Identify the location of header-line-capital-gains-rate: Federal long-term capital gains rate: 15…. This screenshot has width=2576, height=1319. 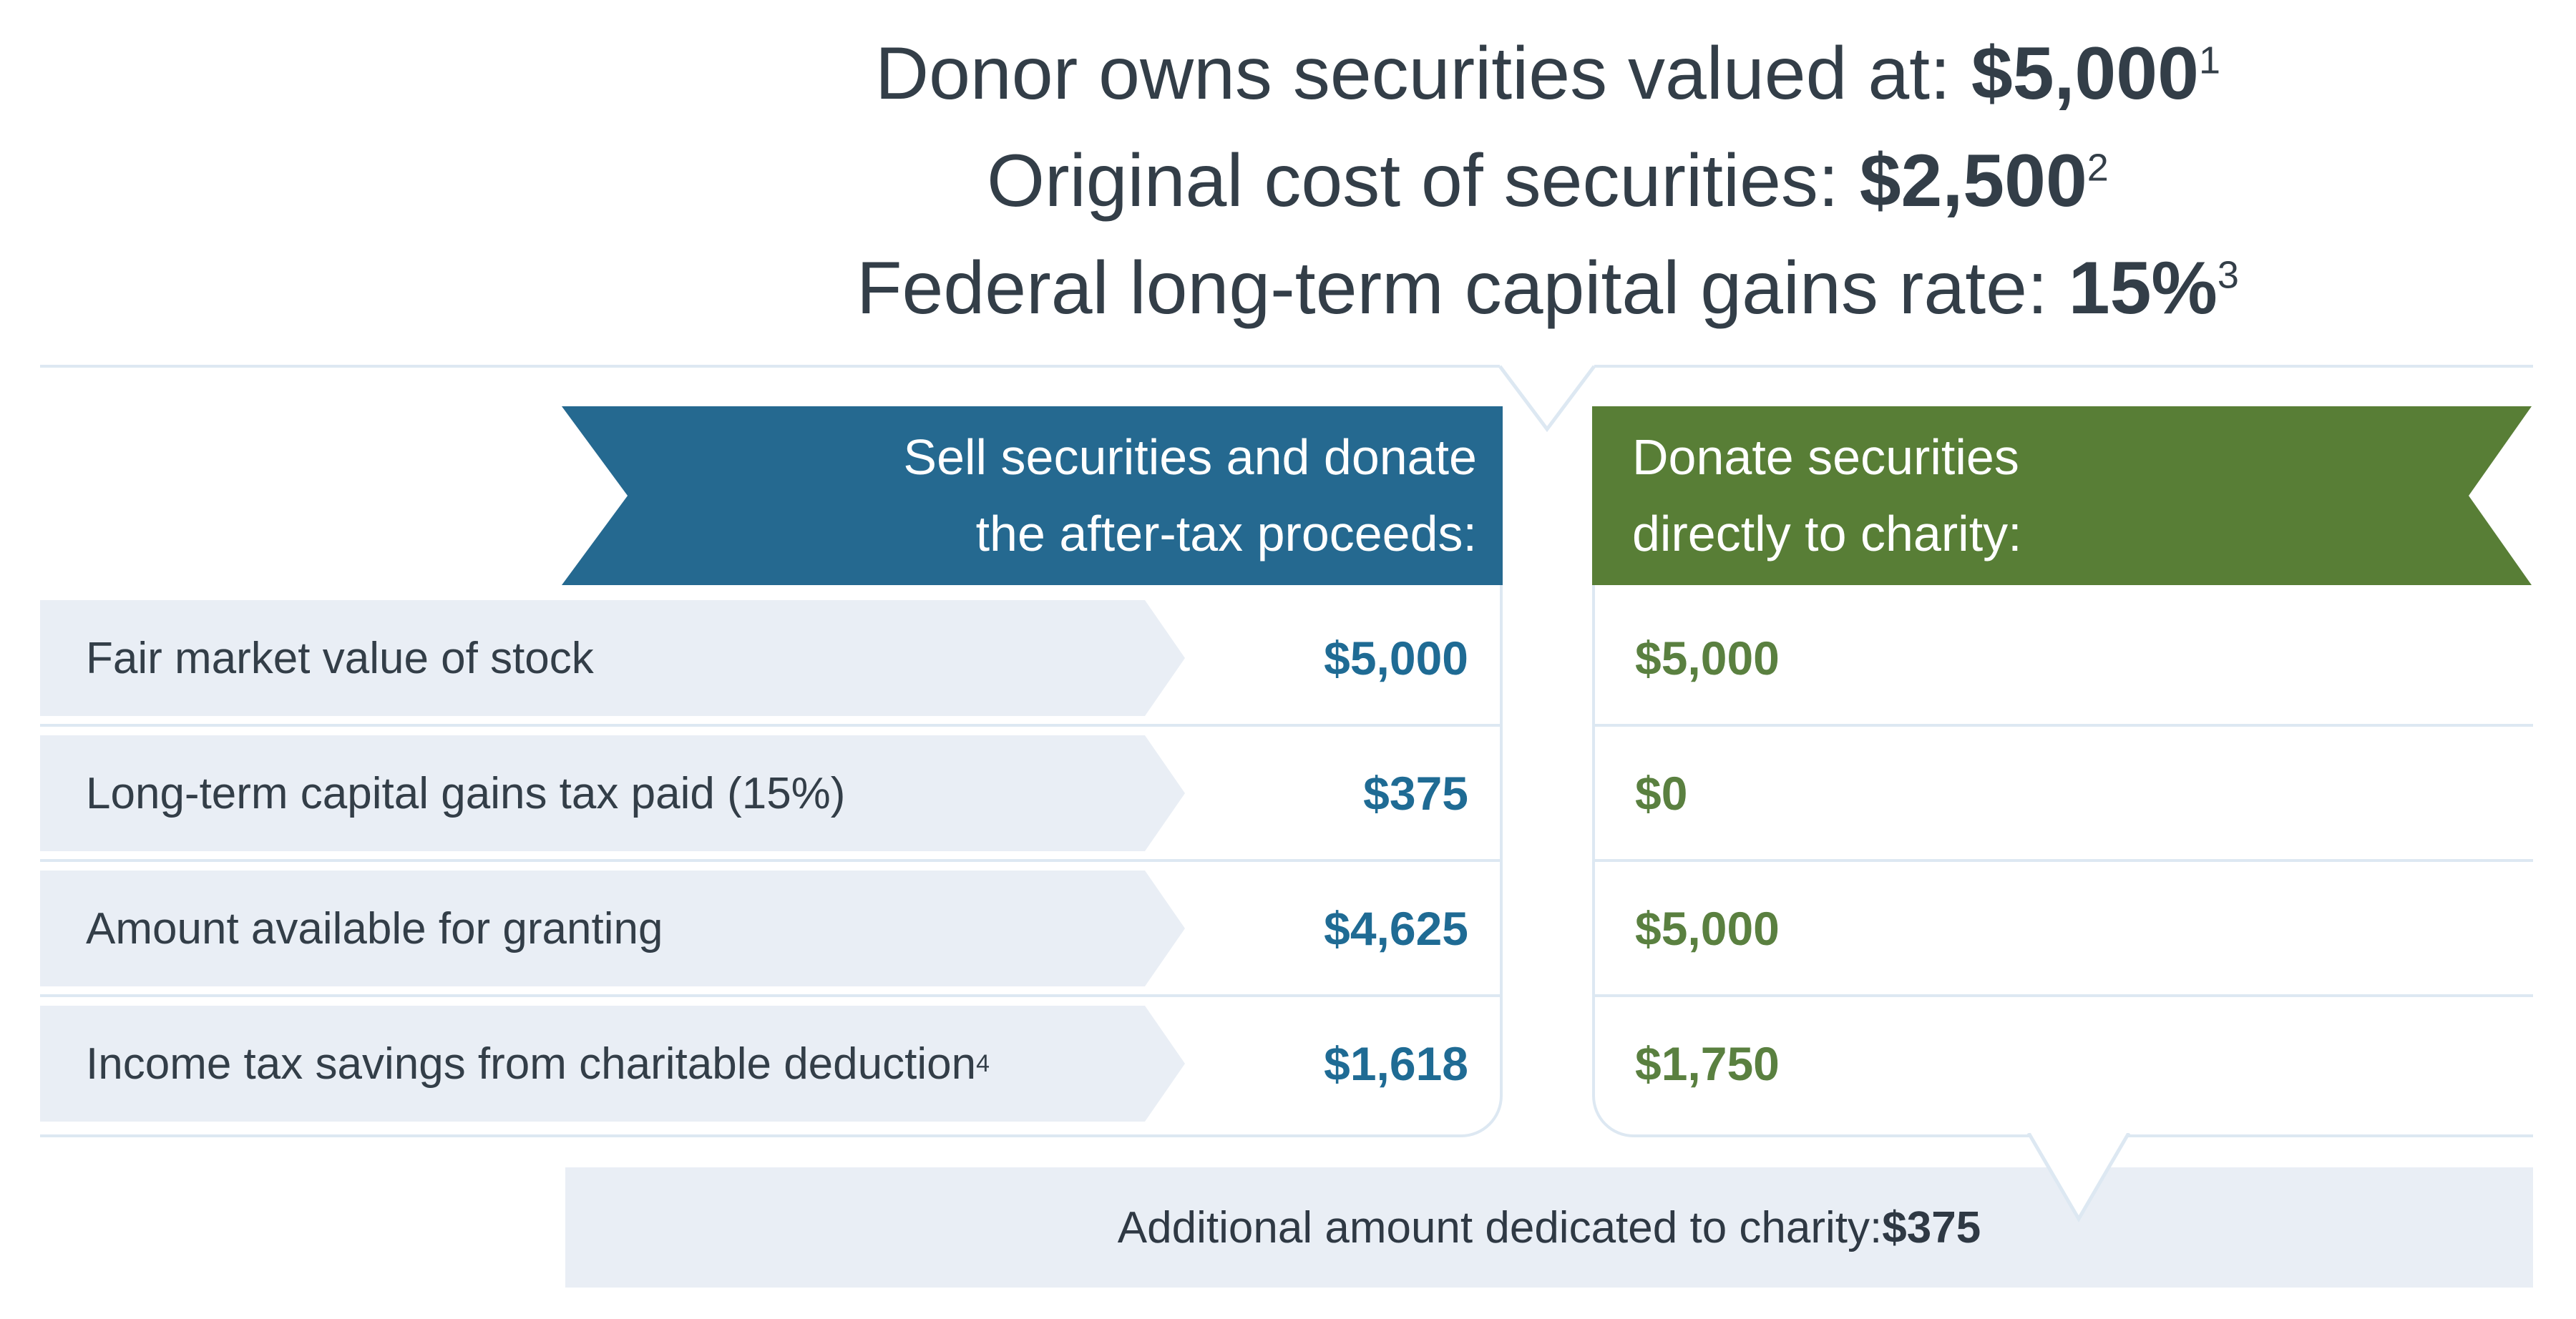
(1548, 288).